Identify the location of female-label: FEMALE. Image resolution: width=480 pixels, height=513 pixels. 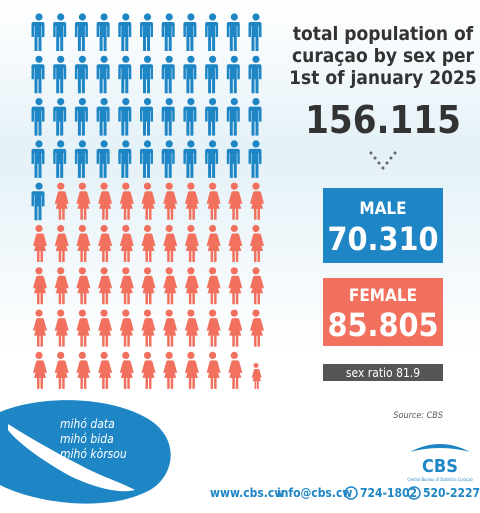
(383, 296).